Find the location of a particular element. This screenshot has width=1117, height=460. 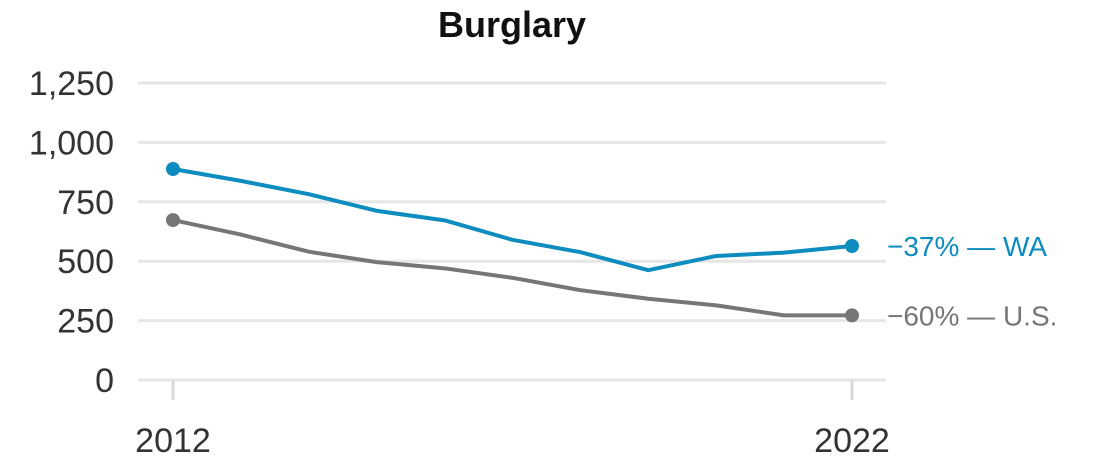

series-end-labels: −60% — U.S. −37% — WA is located at coordinates (972, 281).